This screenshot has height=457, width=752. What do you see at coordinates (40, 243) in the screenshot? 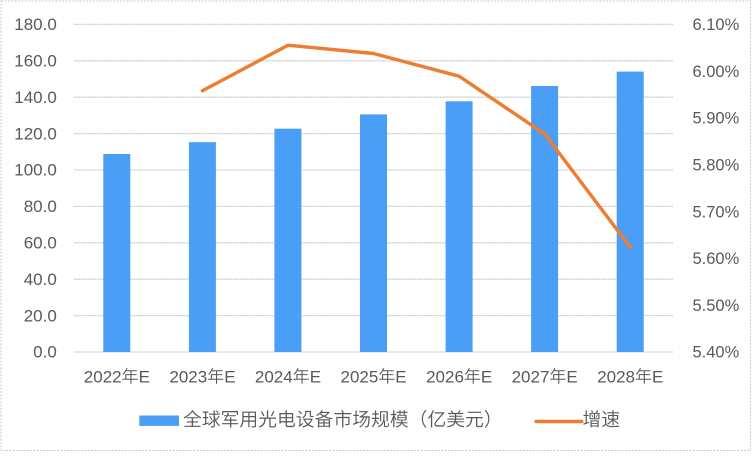
I see `svg-text: 60.0` at bounding box center [40, 243].